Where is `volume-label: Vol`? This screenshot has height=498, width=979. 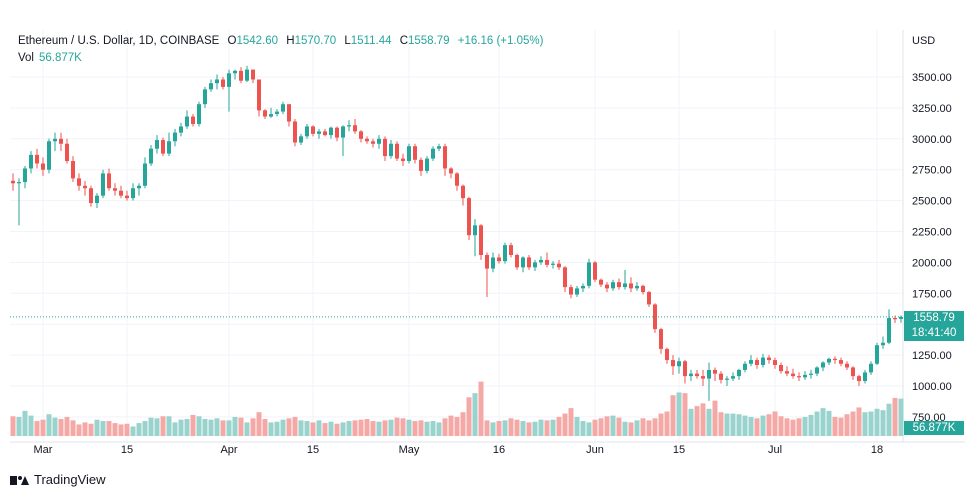
volume-label: Vol is located at coordinates (26, 58).